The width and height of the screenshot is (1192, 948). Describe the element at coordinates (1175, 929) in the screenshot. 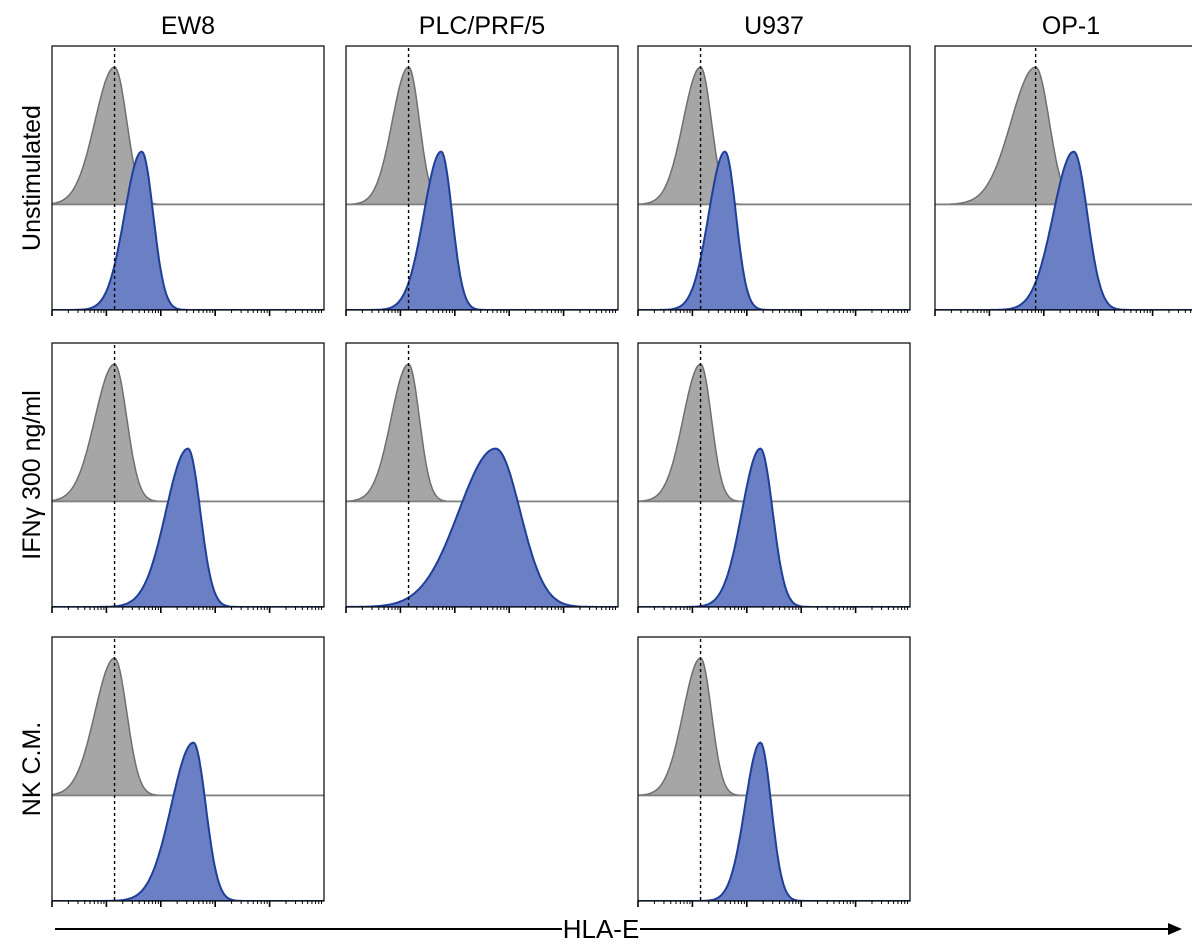

I see `x-axis-arrowhead-icon` at that location.